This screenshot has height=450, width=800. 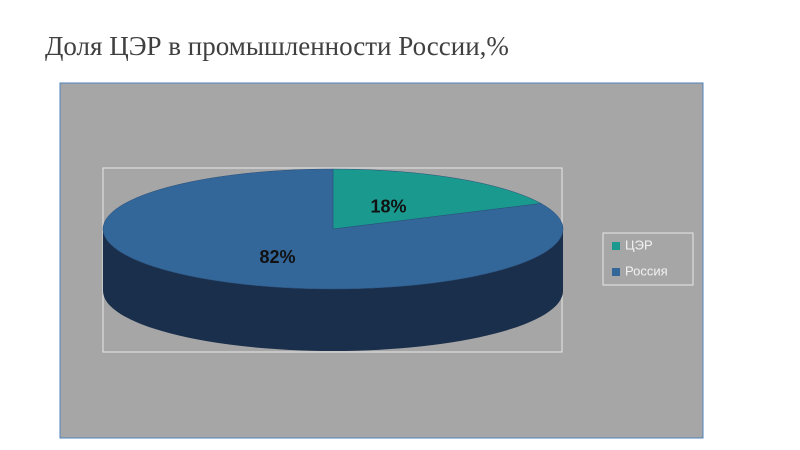 What do you see at coordinates (278, 257) in the screenshot?
I see `data-label: 82%` at bounding box center [278, 257].